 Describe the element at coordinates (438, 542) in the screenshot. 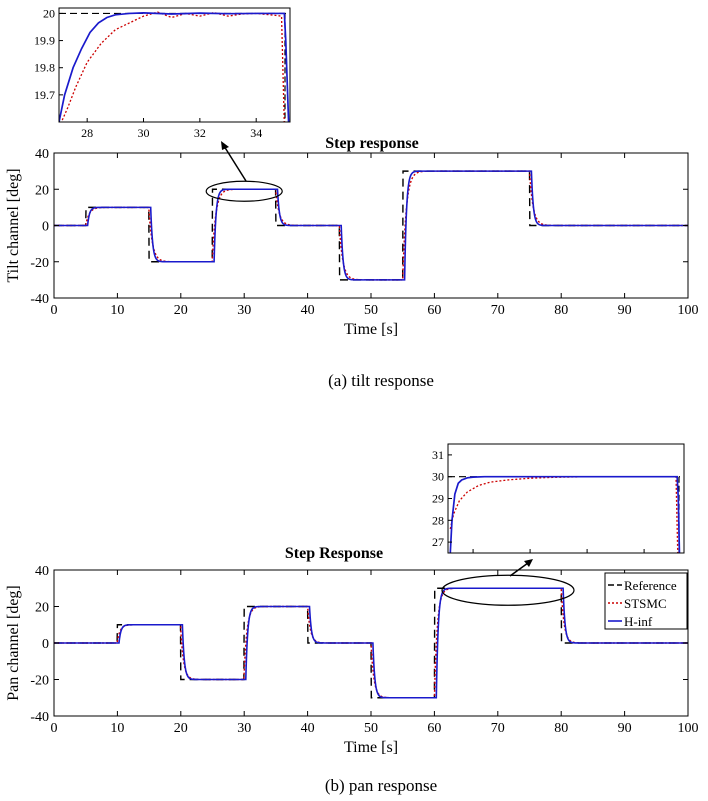

I see `inset-y-tick-label: 27` at that location.